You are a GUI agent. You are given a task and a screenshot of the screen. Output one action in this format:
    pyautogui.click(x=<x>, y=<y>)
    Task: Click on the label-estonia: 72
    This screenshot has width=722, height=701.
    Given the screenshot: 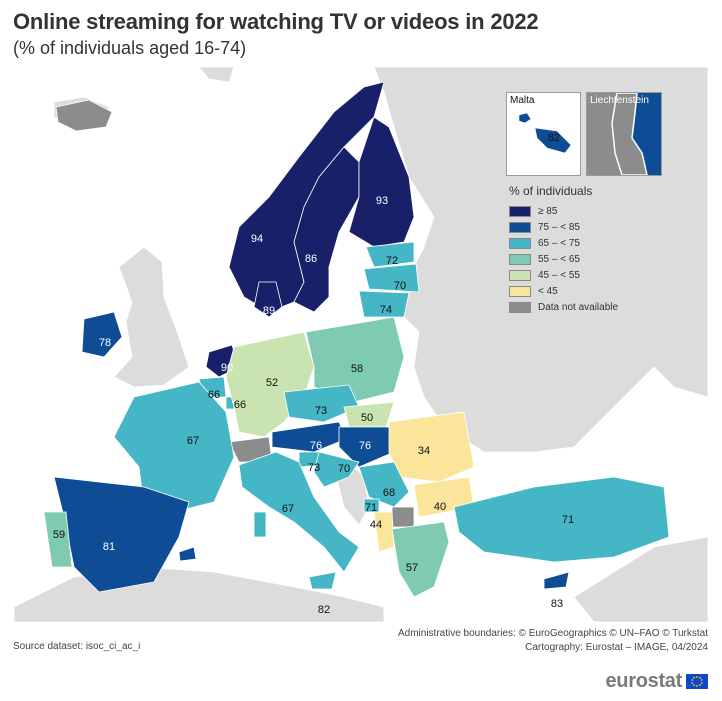 What is the action you would take?
    pyautogui.click(x=392, y=261)
    